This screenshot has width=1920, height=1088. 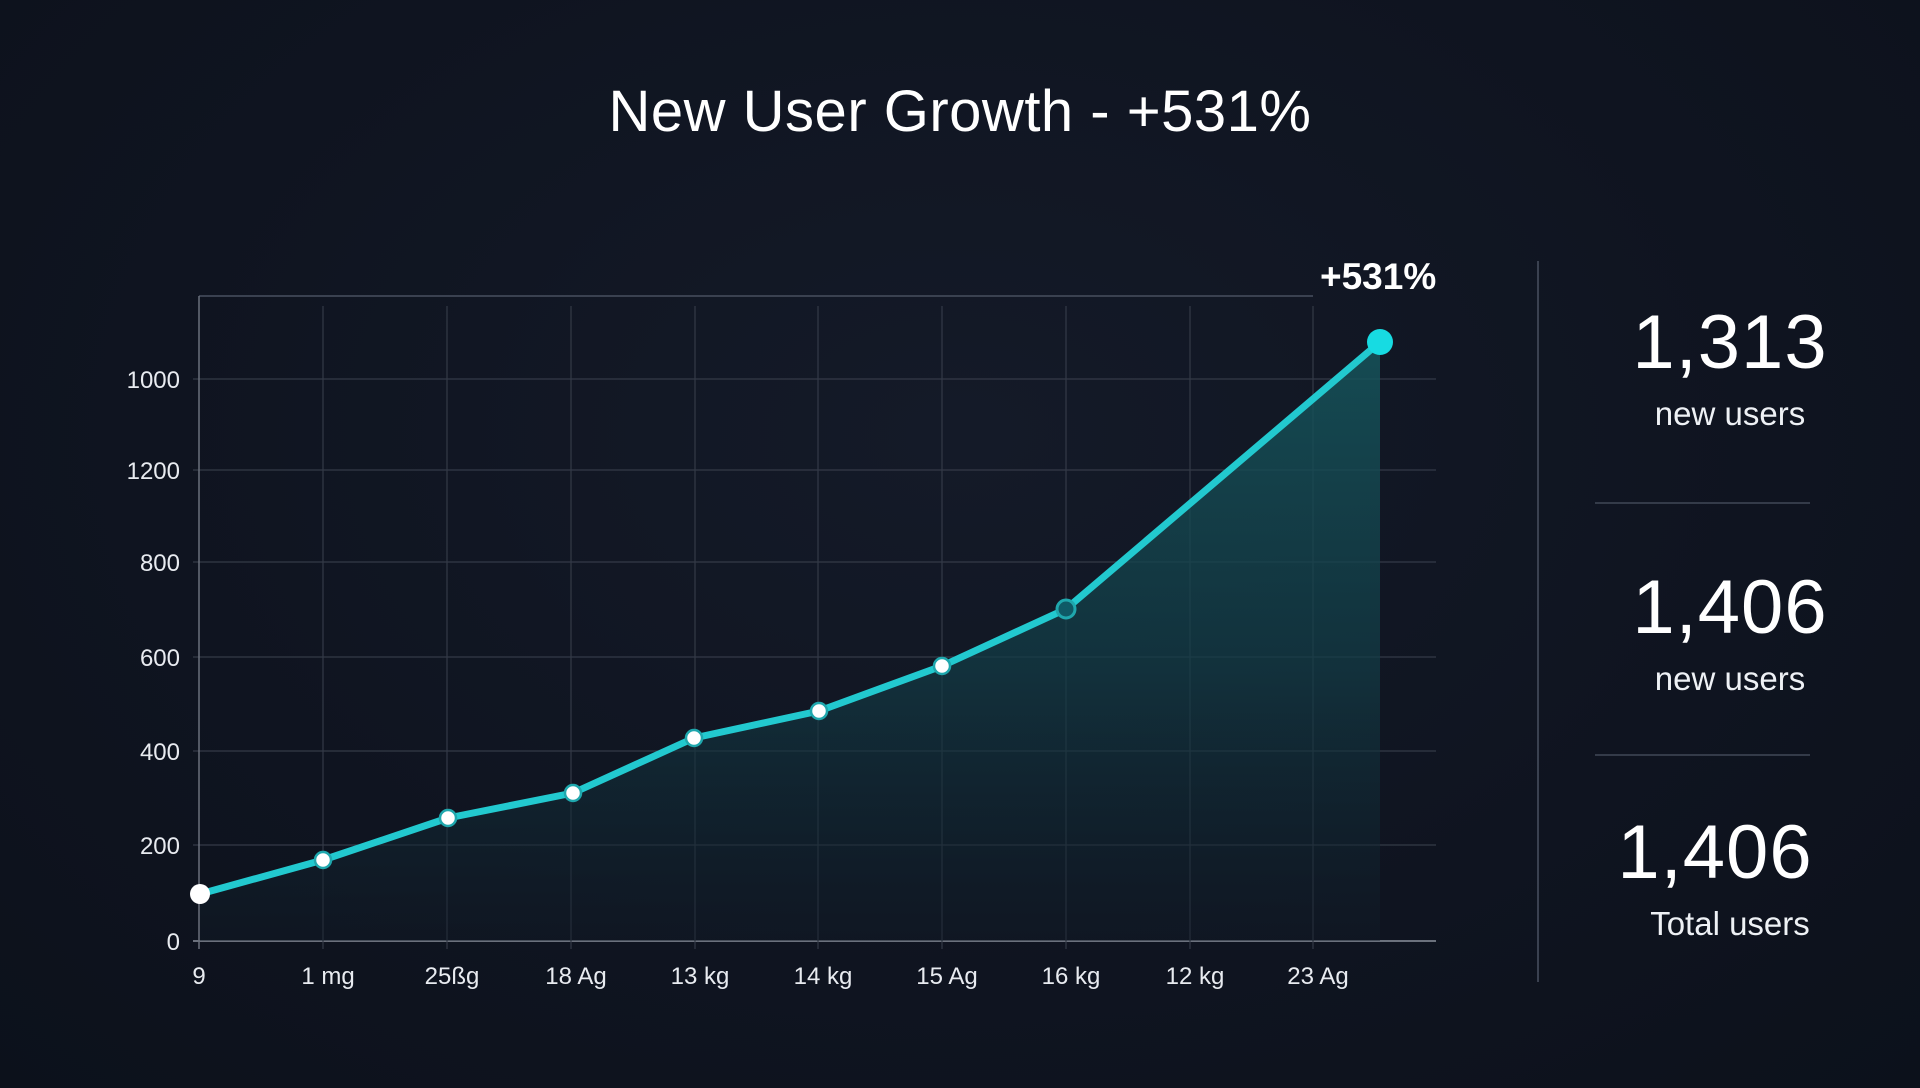 What do you see at coordinates (1378, 276) in the screenshot?
I see `growth-annotation: +531%` at bounding box center [1378, 276].